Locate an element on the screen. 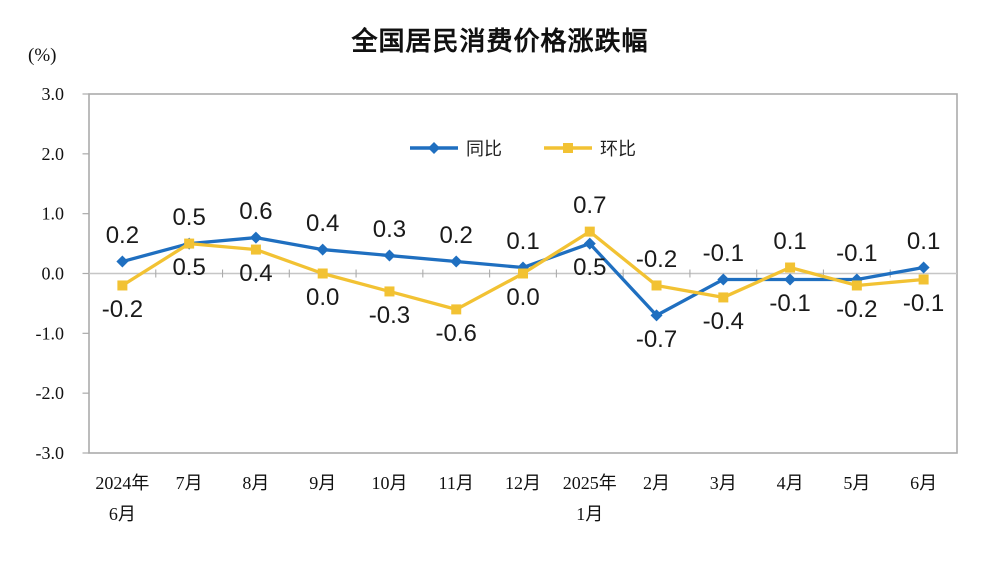 The width and height of the screenshot is (1000, 574). data-label: -0.4 is located at coordinates (723, 321).